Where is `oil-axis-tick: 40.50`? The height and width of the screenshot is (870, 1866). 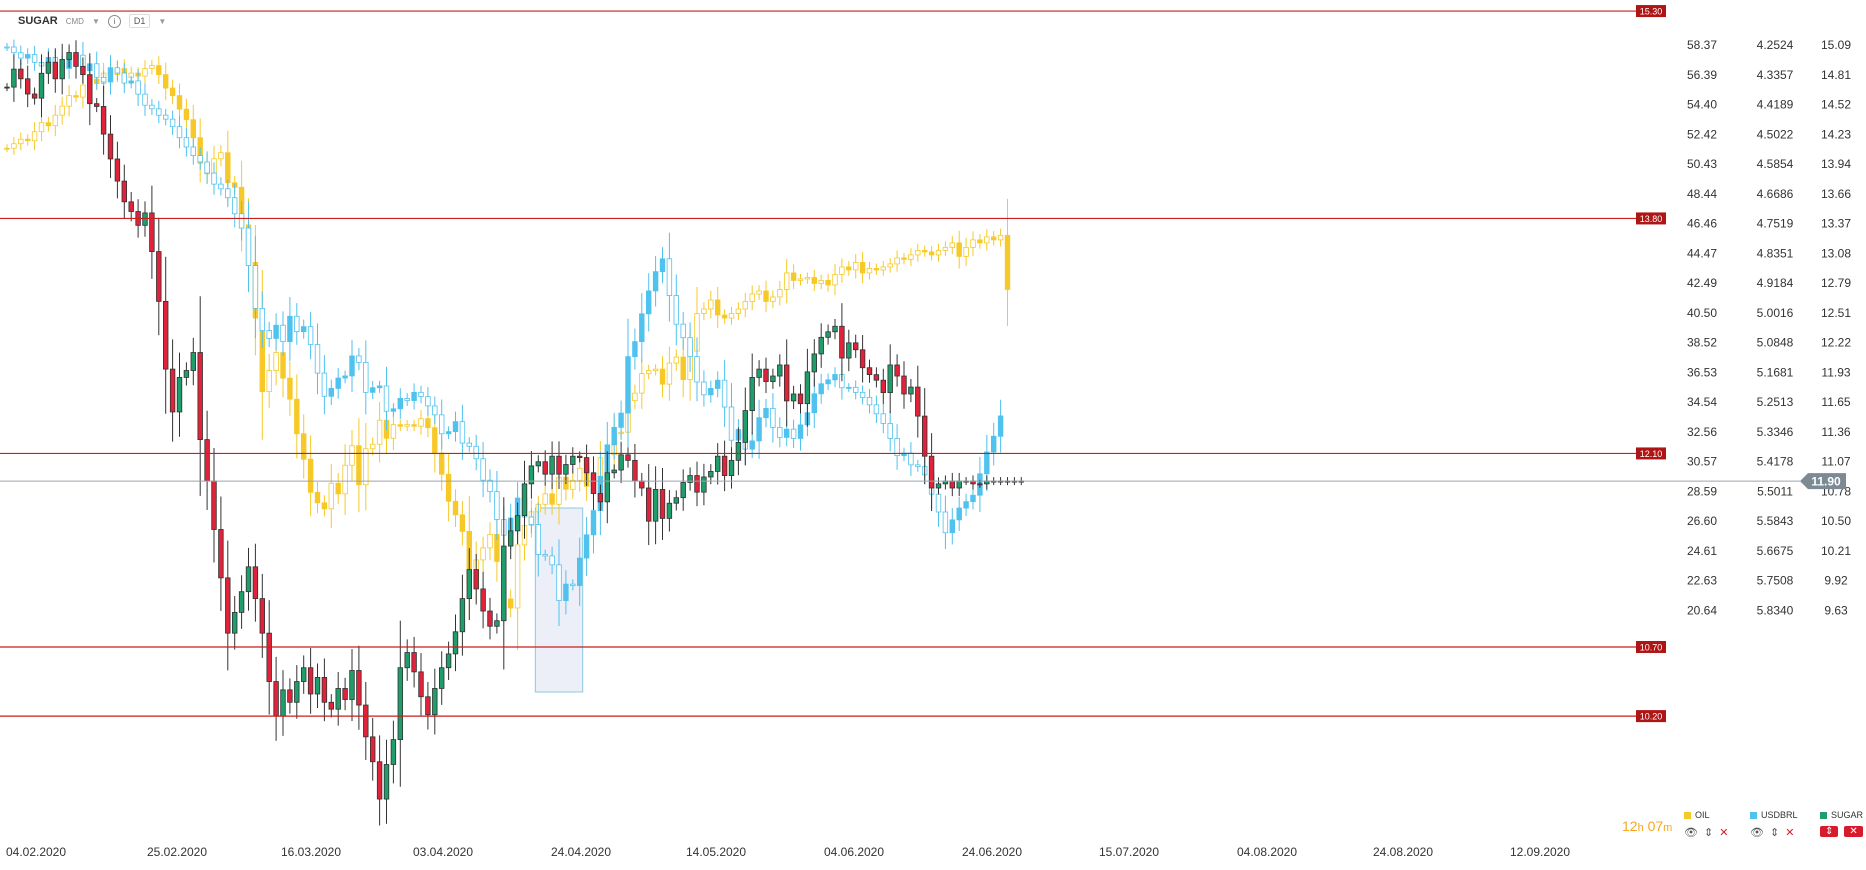 oil-axis-tick: 40.50 is located at coordinates (1702, 313).